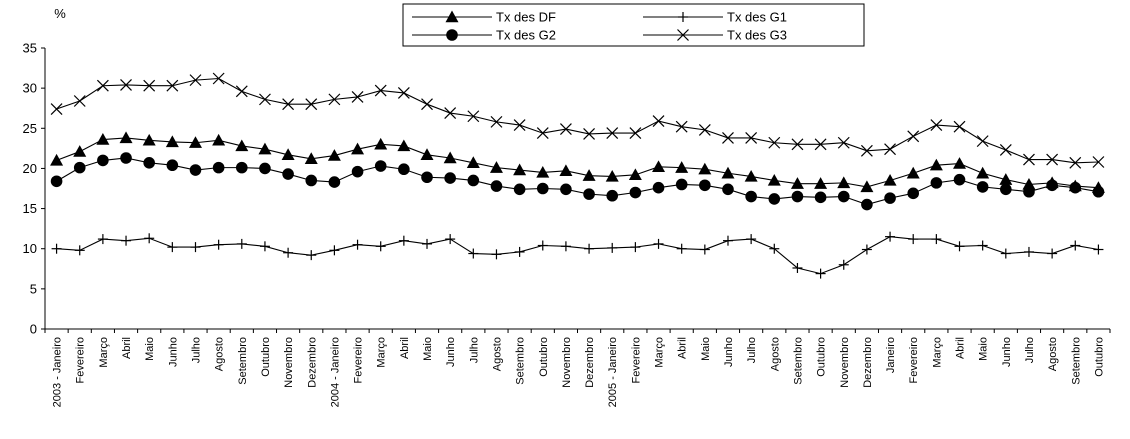  Describe the element at coordinates (577, 181) in the screenshot. I see `series-tx-des-g2` at that location.